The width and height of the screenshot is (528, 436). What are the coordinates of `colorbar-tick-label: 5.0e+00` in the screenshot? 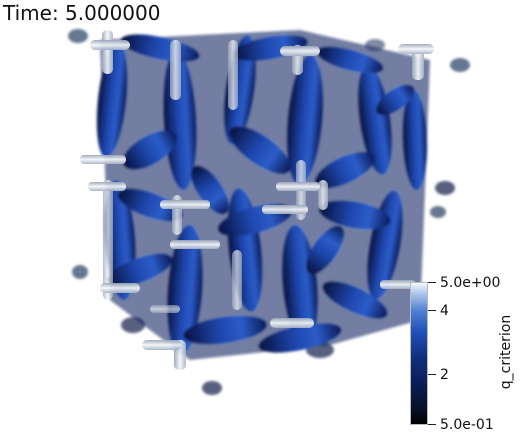 It's located at (470, 283).